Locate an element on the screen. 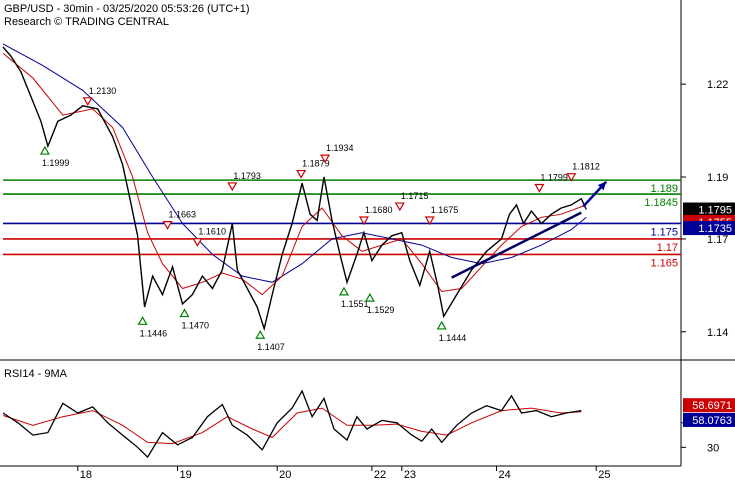 This screenshot has width=735, height=480. level-label: 1.1845 is located at coordinates (661, 203).